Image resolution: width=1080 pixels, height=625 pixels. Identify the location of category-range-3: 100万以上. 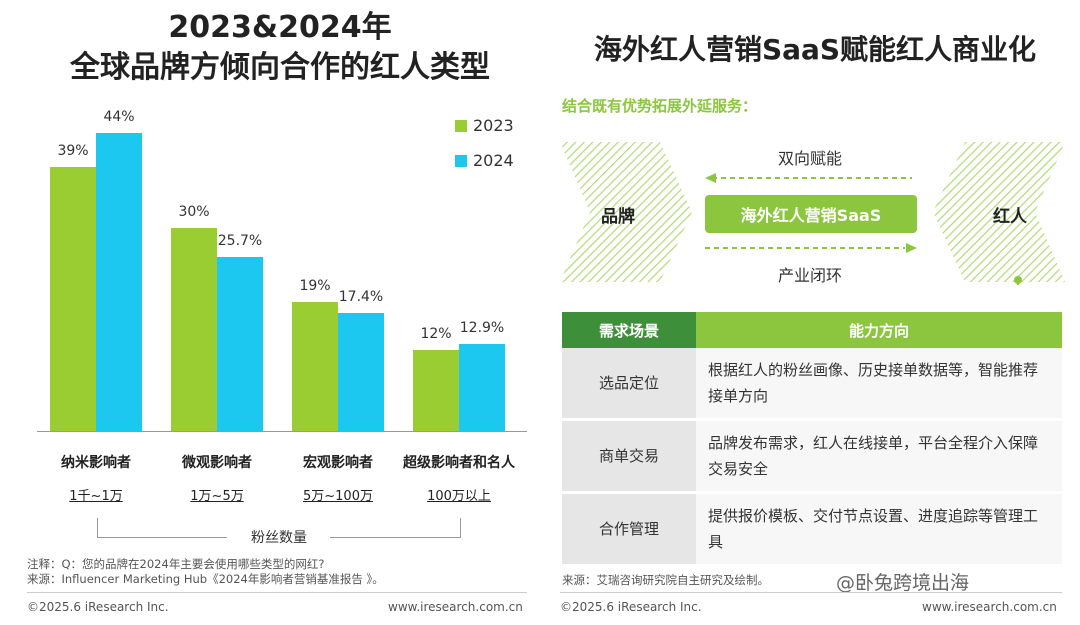
(459, 496).